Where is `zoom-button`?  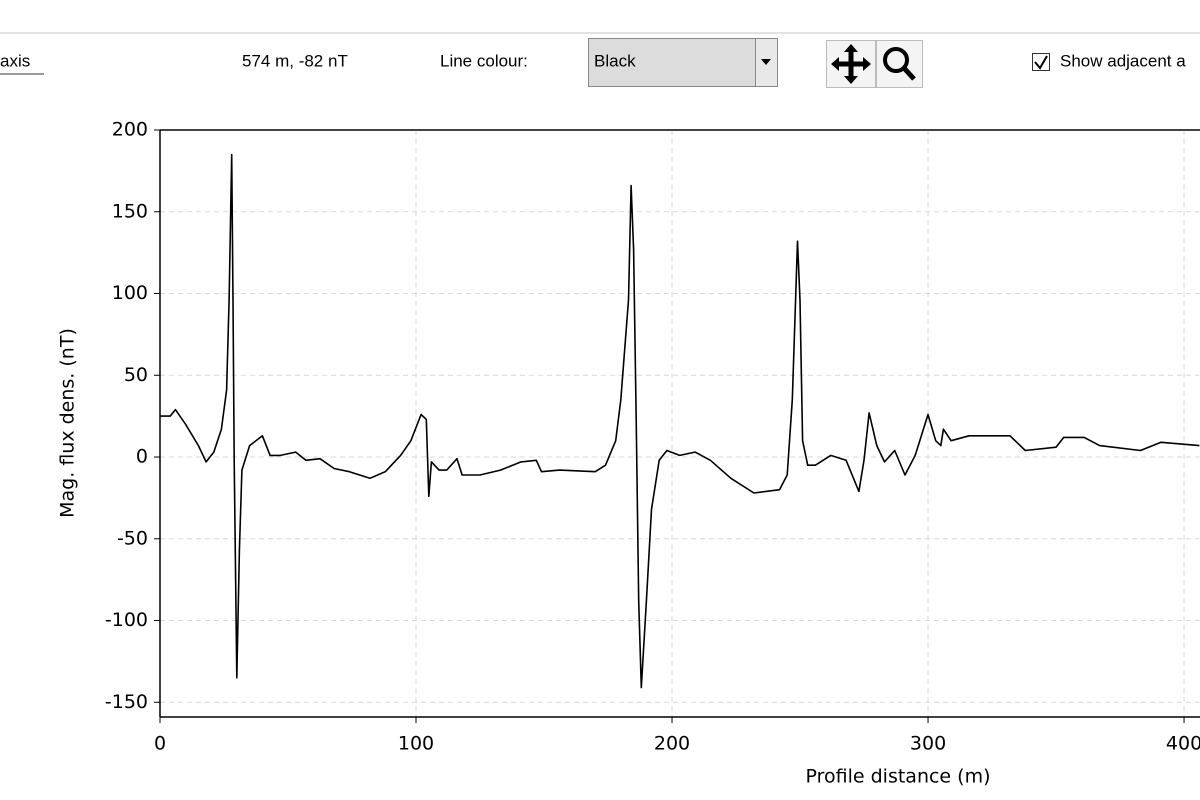
zoom-button is located at coordinates (899, 64).